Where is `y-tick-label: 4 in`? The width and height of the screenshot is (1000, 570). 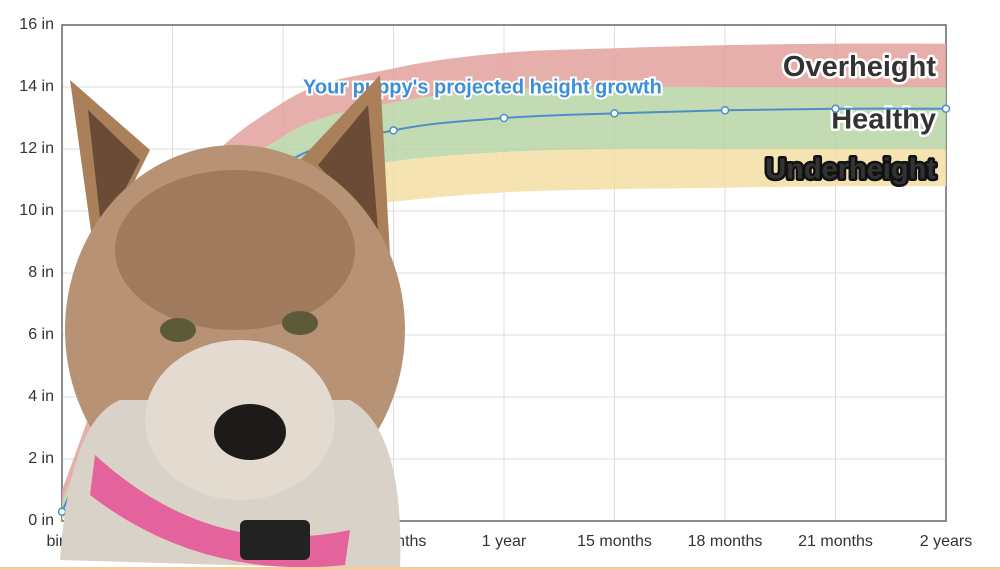 y-tick-label: 4 in is located at coordinates (41, 396).